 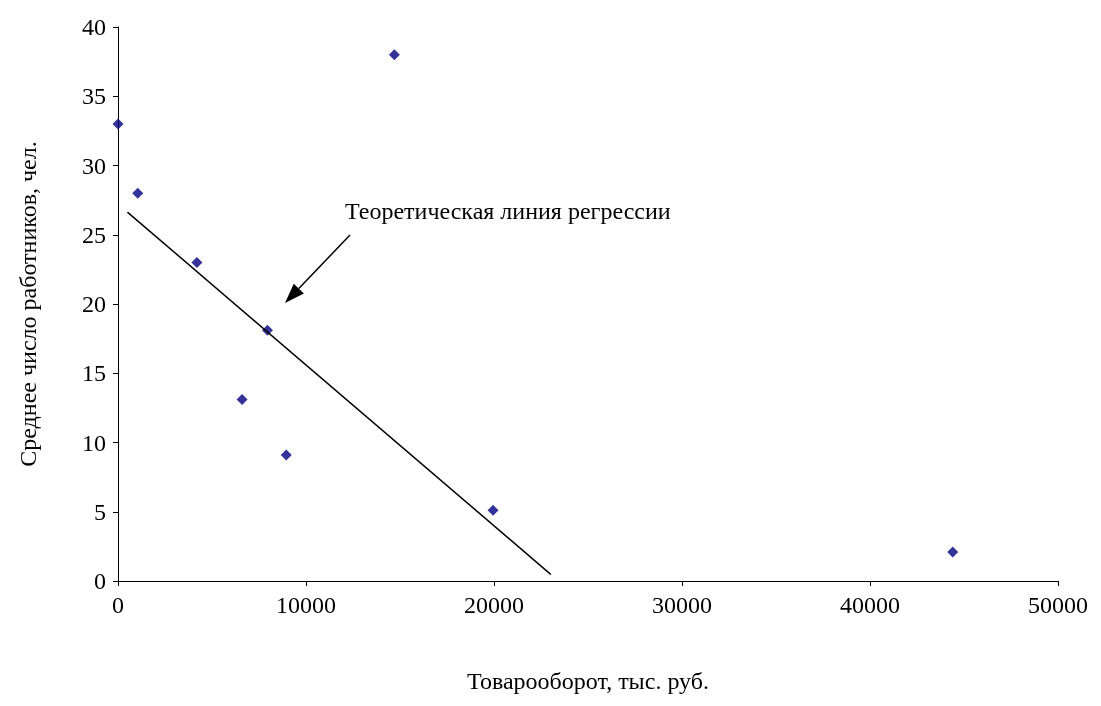 I want to click on y-tick-label: 25, so click(x=94, y=234).